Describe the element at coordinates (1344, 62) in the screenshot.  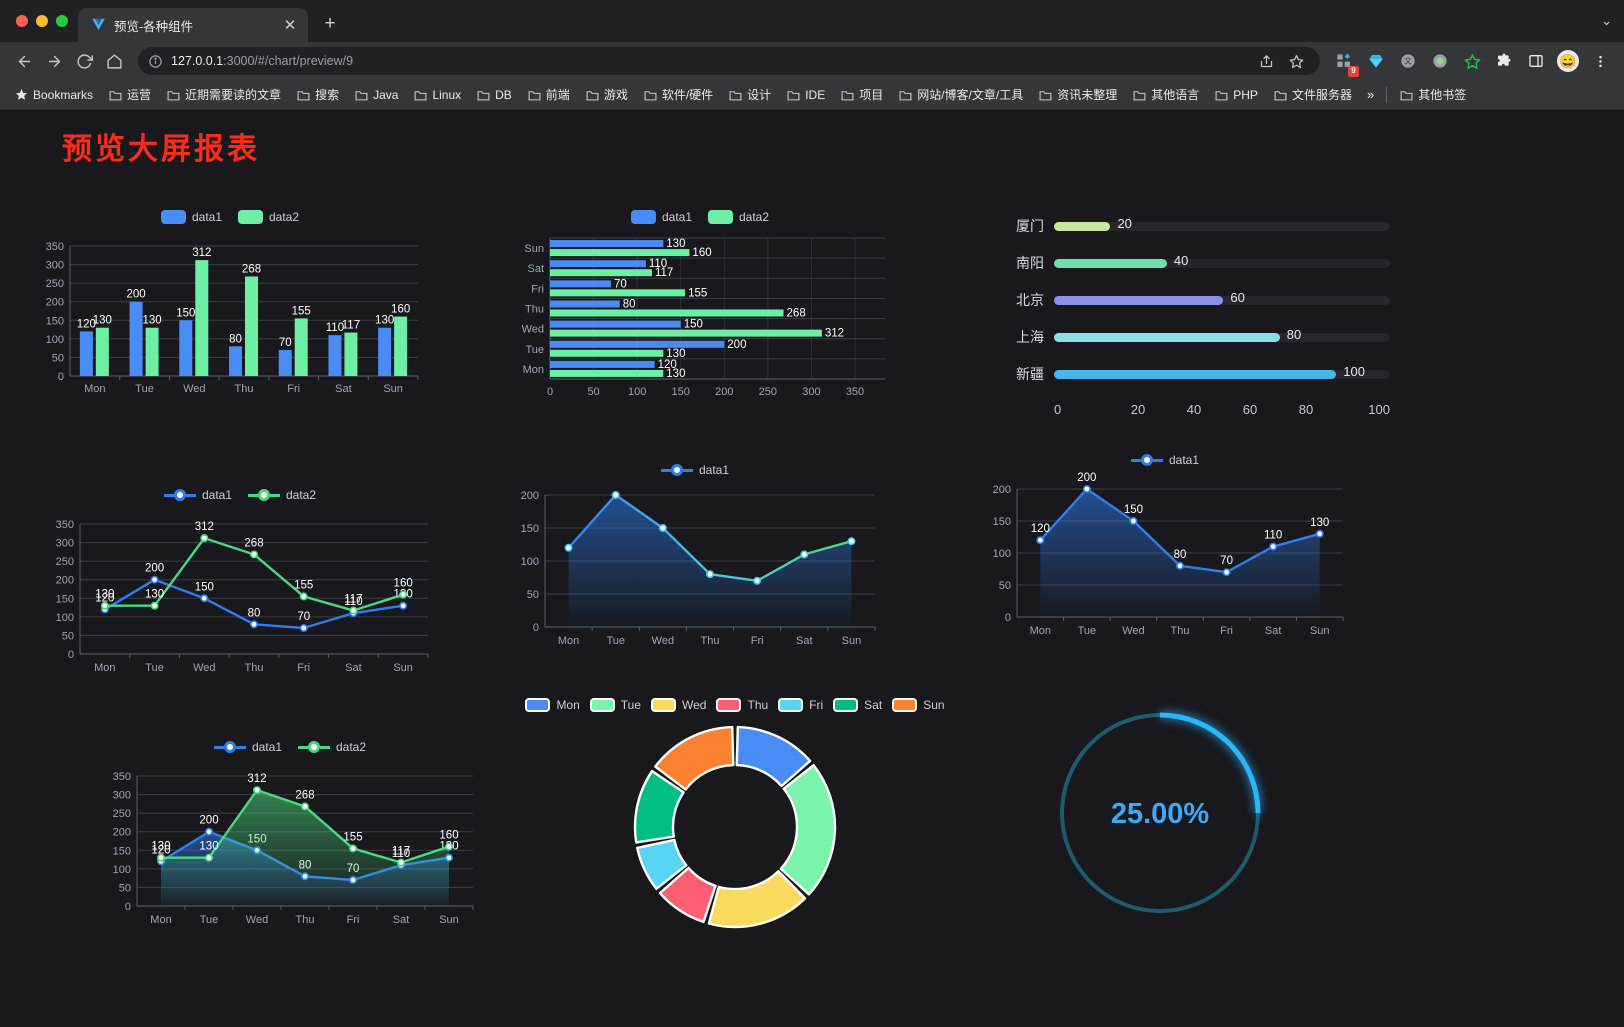
I see `extensions-icon: 9` at that location.